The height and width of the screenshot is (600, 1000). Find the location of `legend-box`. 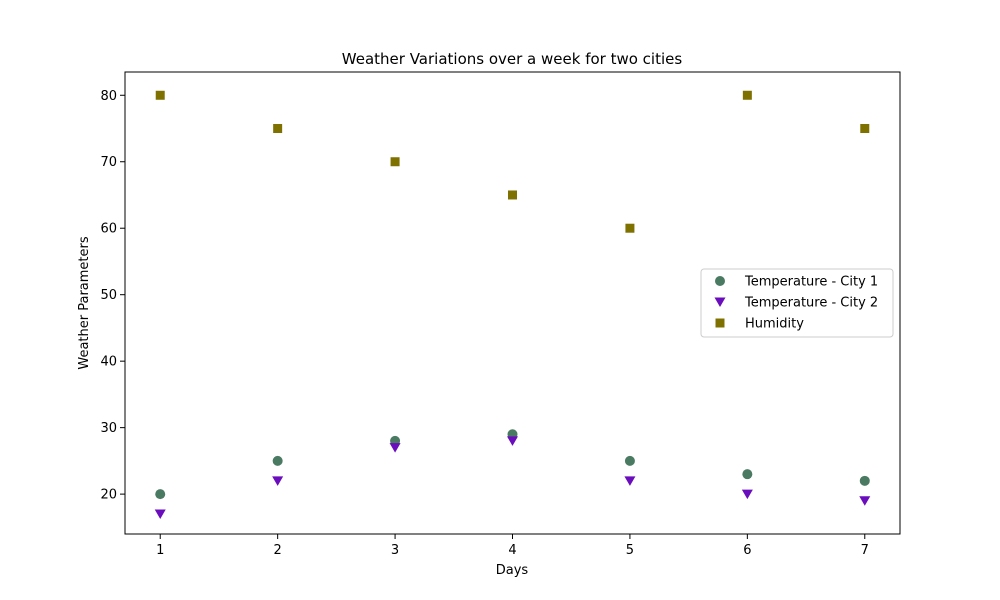

legend-box is located at coordinates (797, 303).